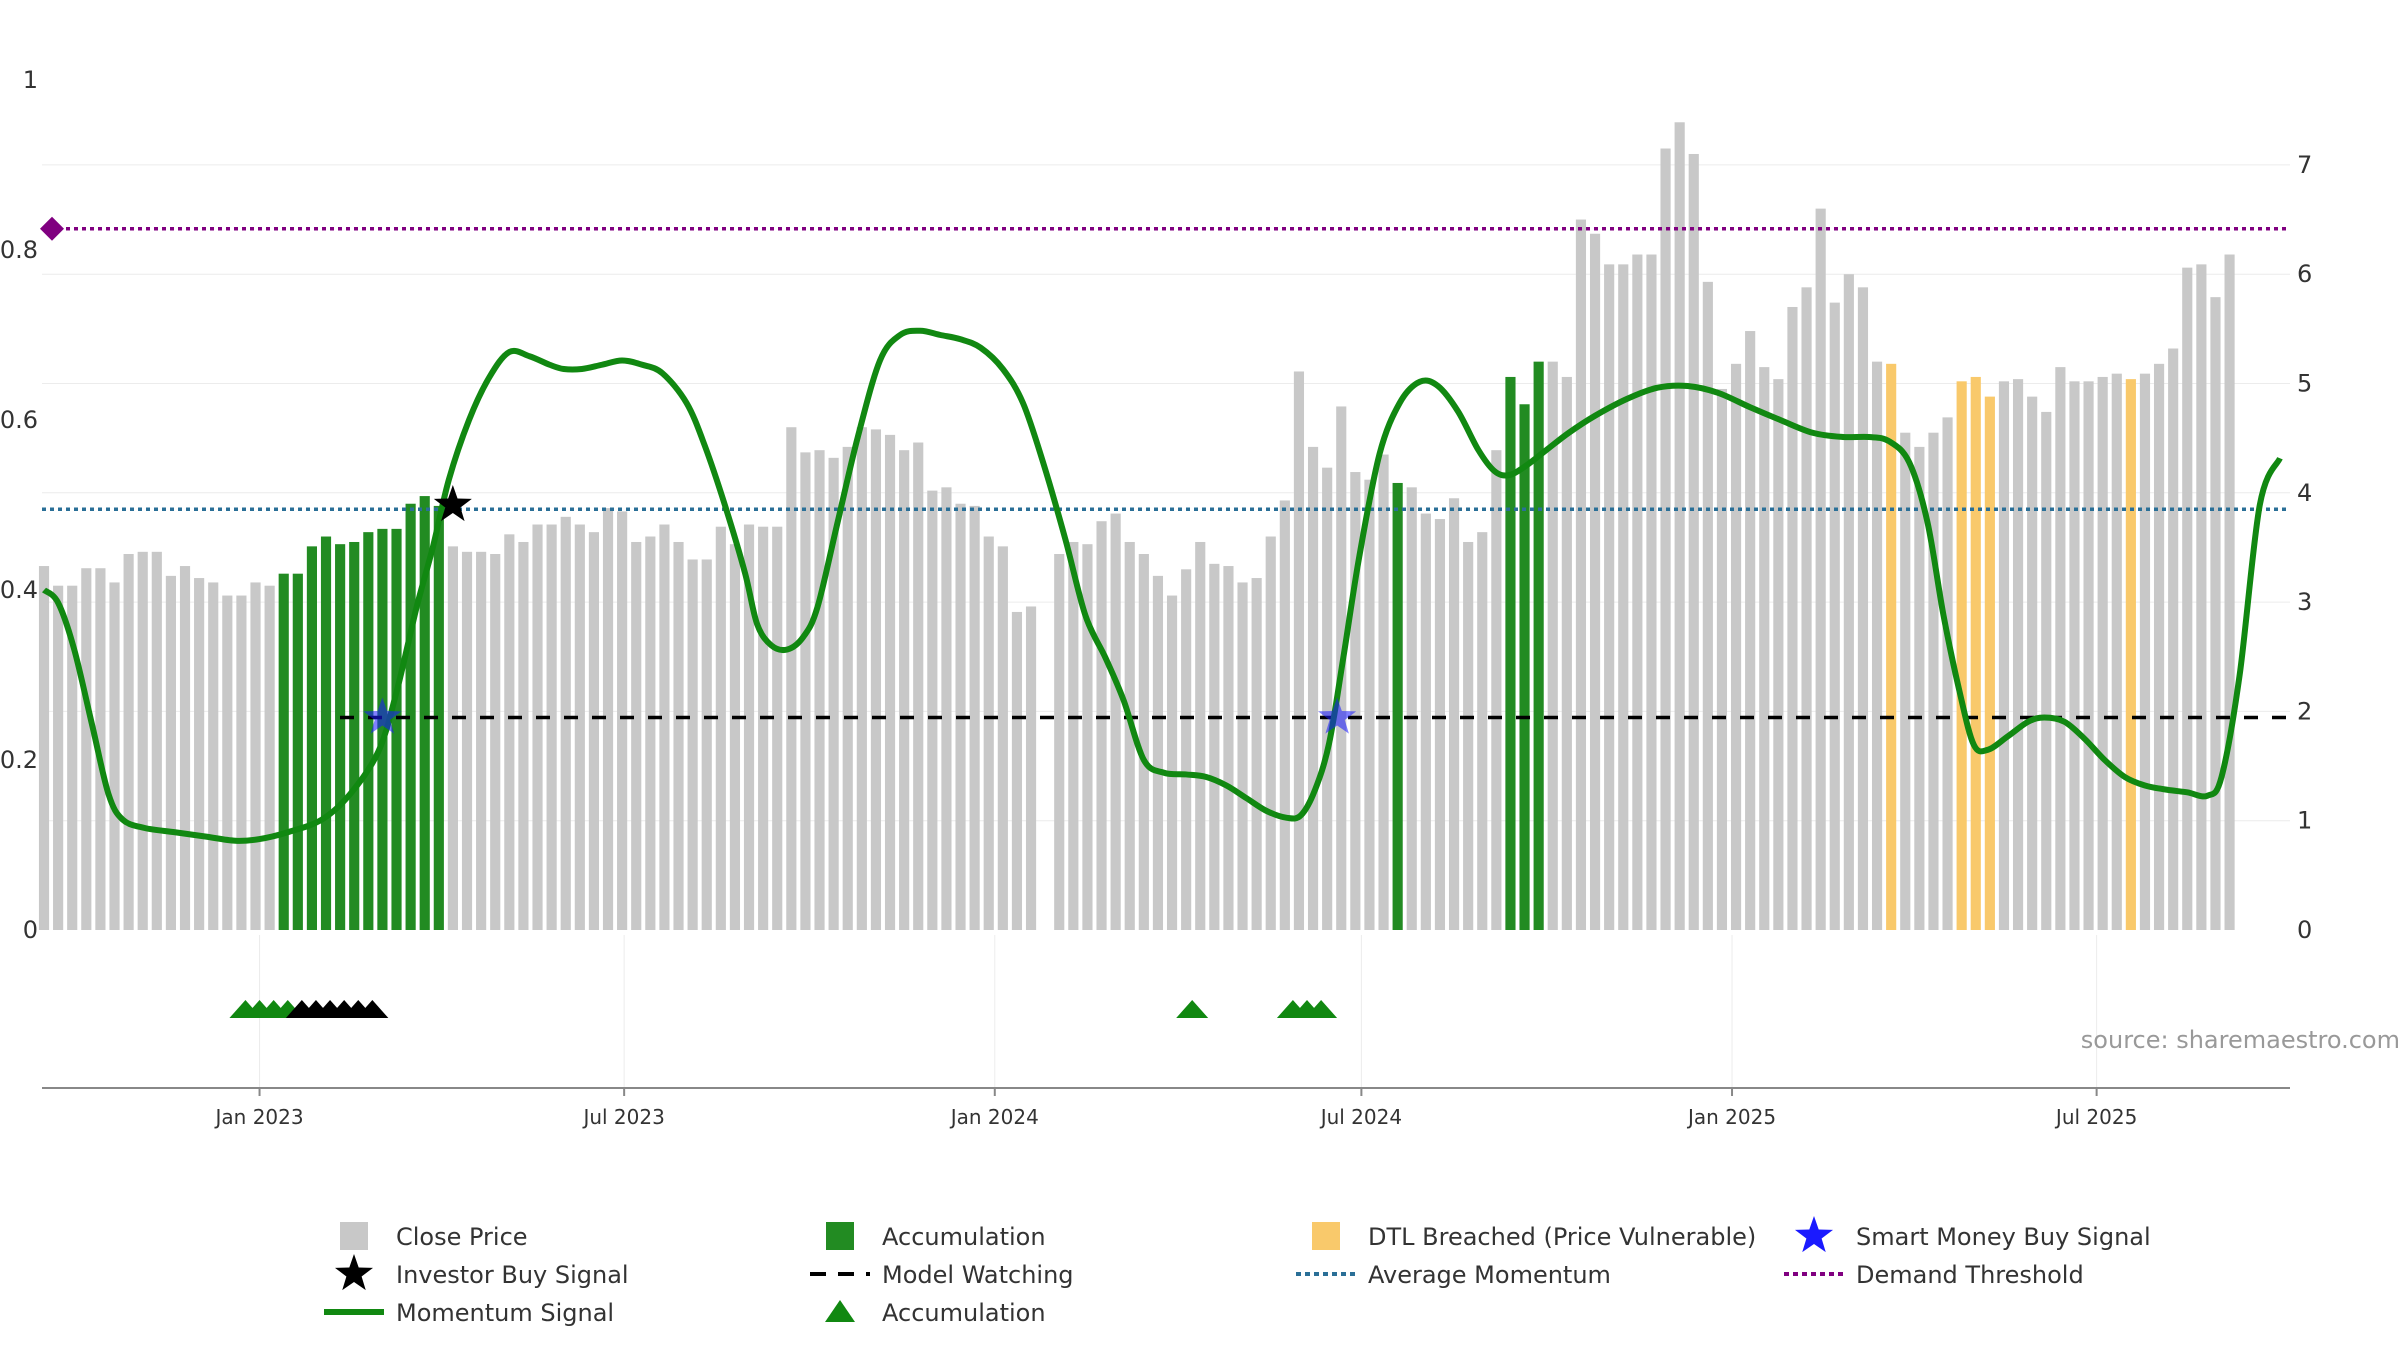 The image size is (2400, 1350). Describe the element at coordinates (30, 930) in the screenshot. I see `y-left-tick-label: 0` at that location.